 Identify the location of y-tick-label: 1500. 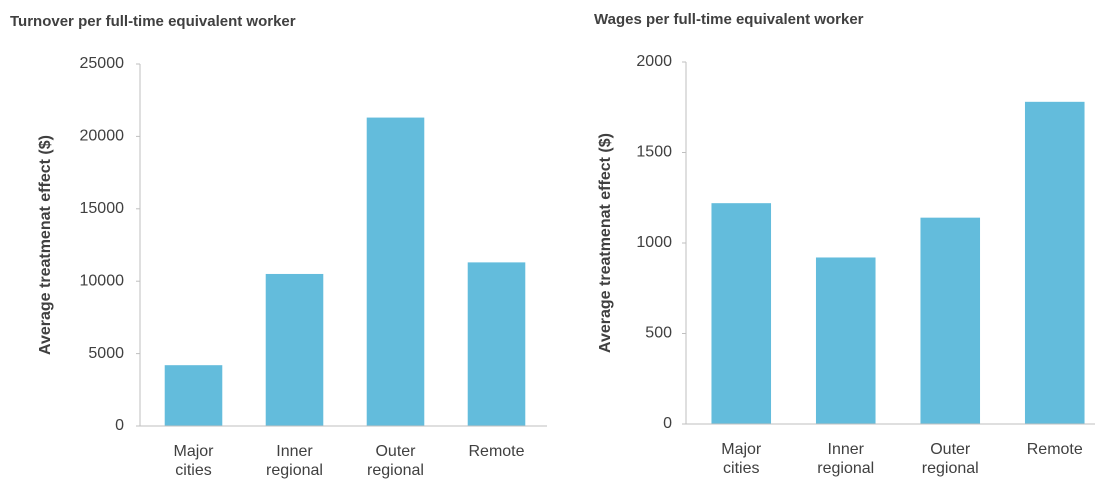
(654, 152).